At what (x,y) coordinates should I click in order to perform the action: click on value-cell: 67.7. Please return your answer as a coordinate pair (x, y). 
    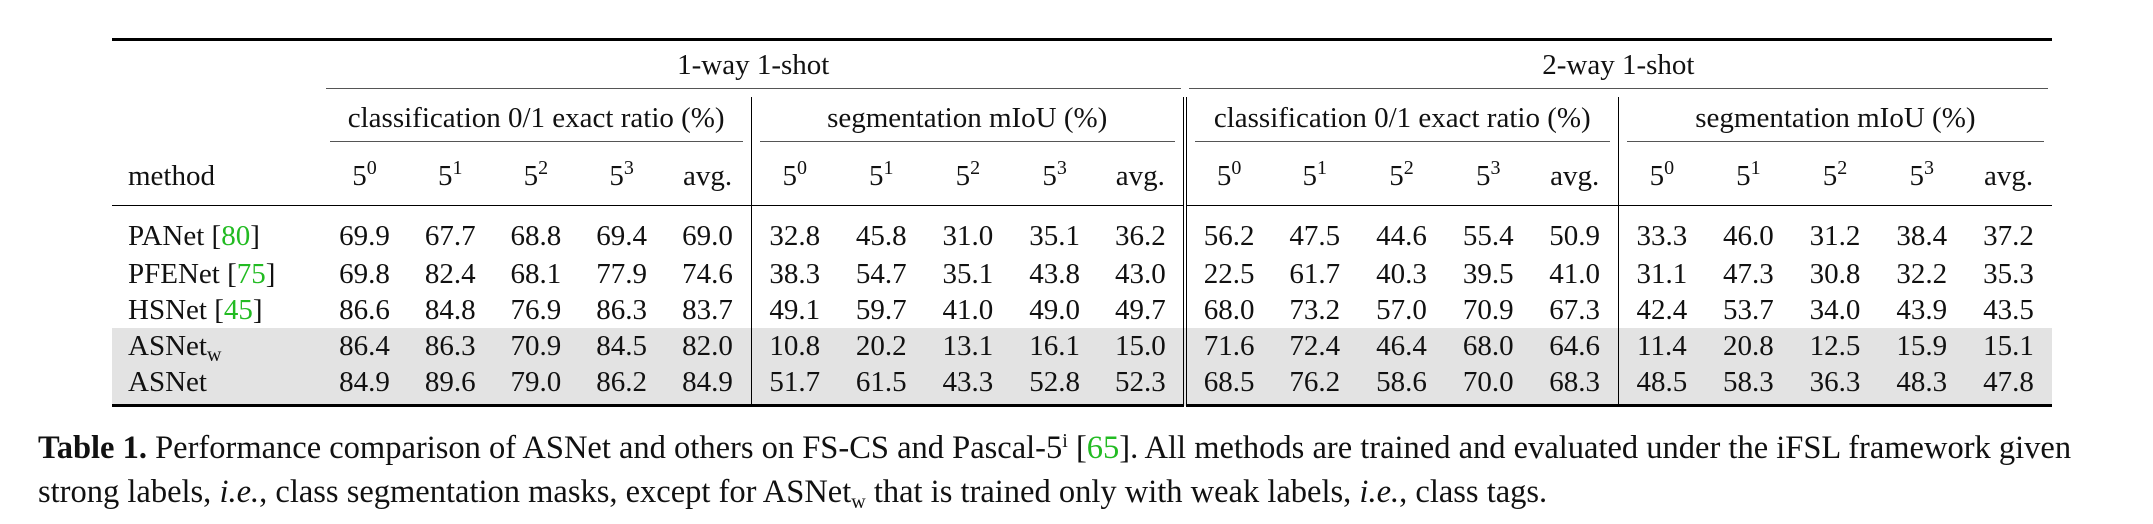
    Looking at the image, I should click on (450, 235).